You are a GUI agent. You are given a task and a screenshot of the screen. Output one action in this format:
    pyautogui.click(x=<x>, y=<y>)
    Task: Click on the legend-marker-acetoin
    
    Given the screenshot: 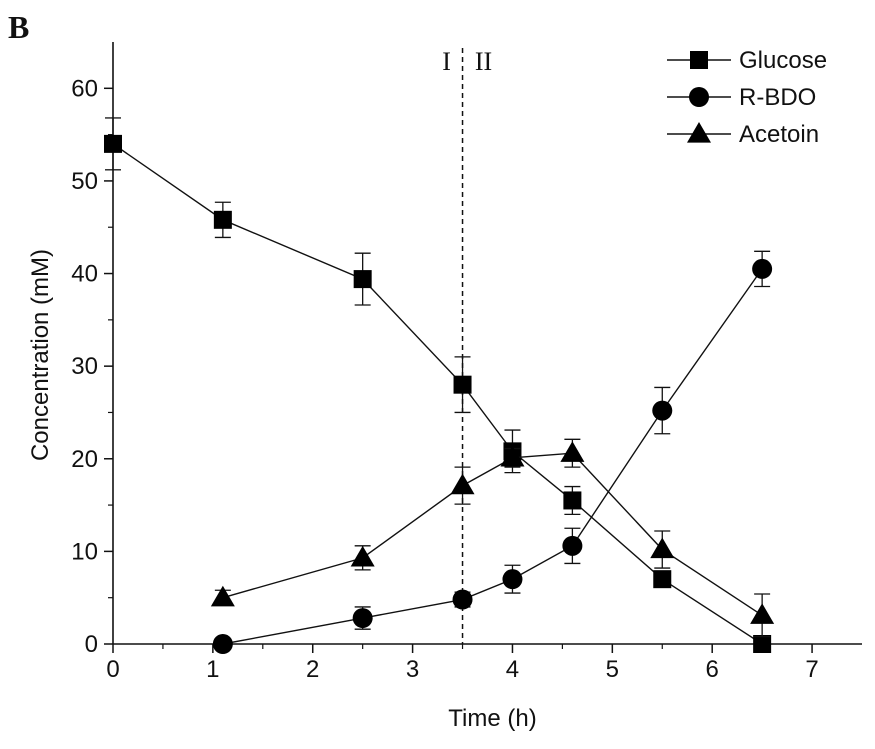 What is the action you would take?
    pyautogui.click(x=699, y=132)
    